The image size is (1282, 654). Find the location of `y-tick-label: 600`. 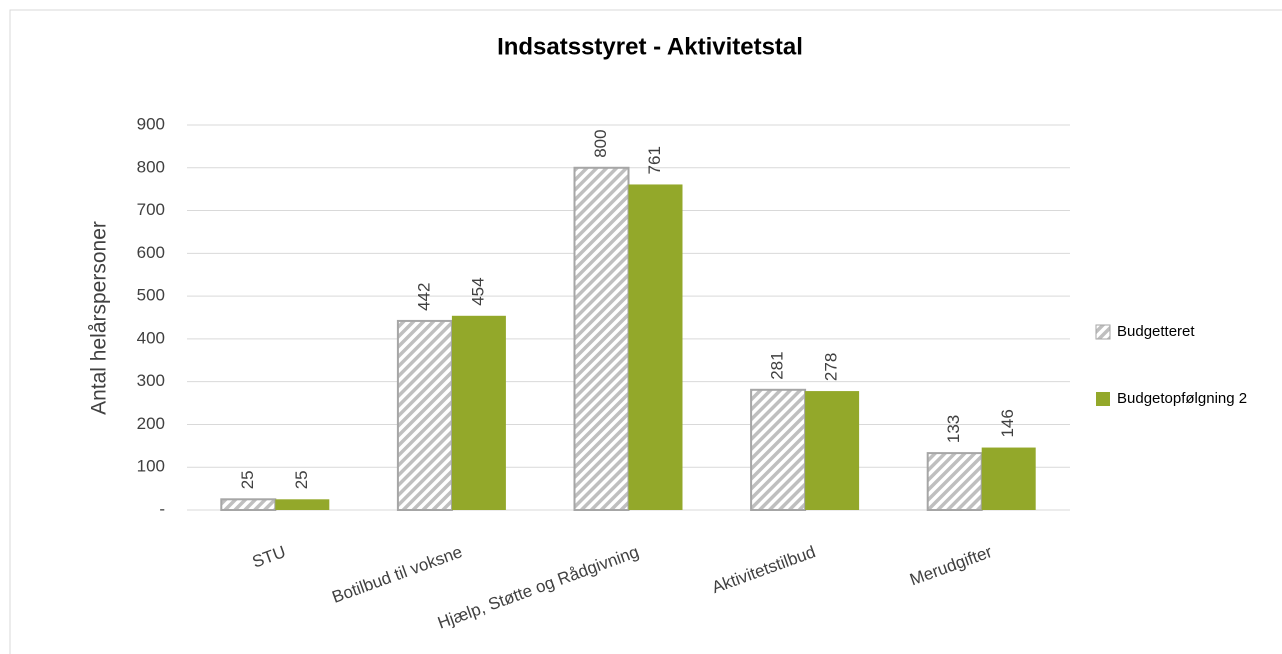

y-tick-label: 600 is located at coordinates (151, 252).